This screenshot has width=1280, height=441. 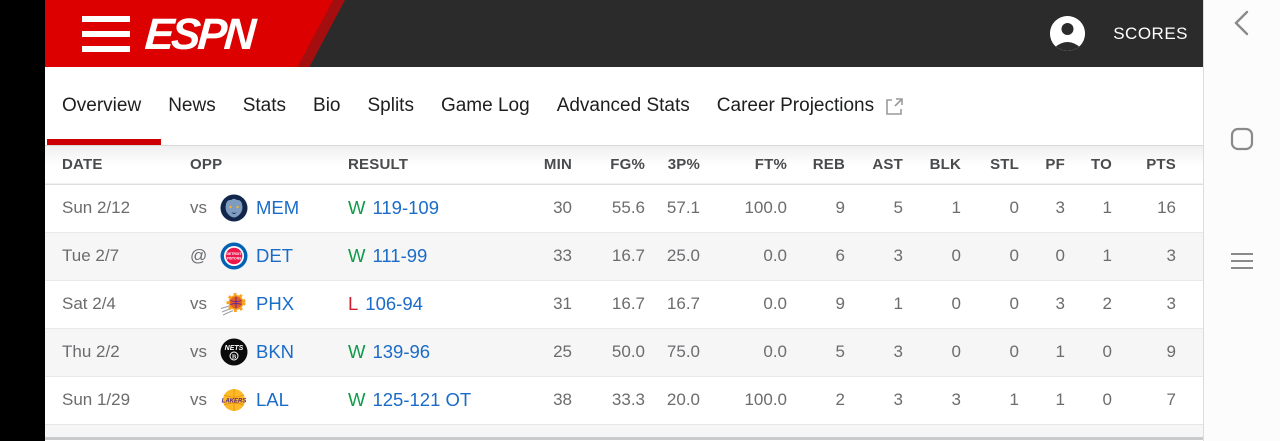 What do you see at coordinates (683, 207) in the screenshot?
I see `stat-3ppct: 57.1` at bounding box center [683, 207].